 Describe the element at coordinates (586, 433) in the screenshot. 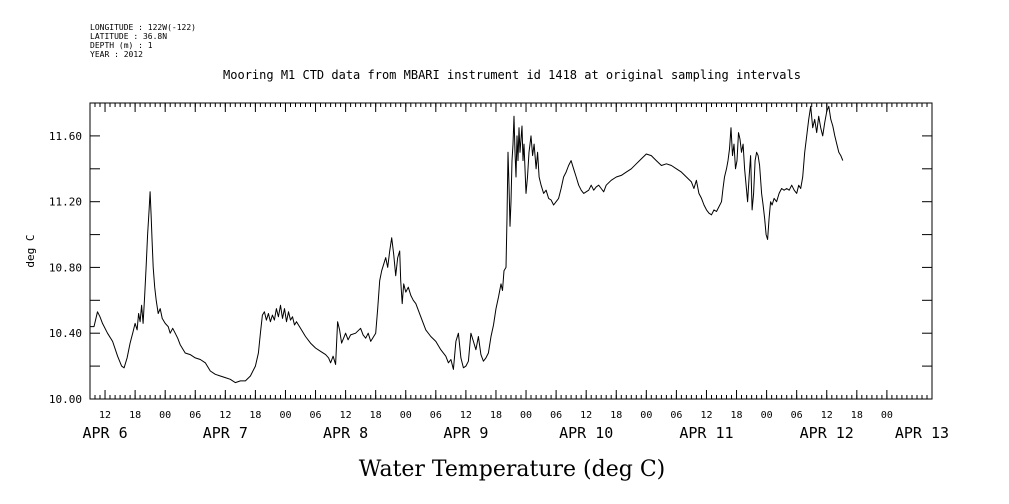

I see `x-date-label: APR 10` at that location.